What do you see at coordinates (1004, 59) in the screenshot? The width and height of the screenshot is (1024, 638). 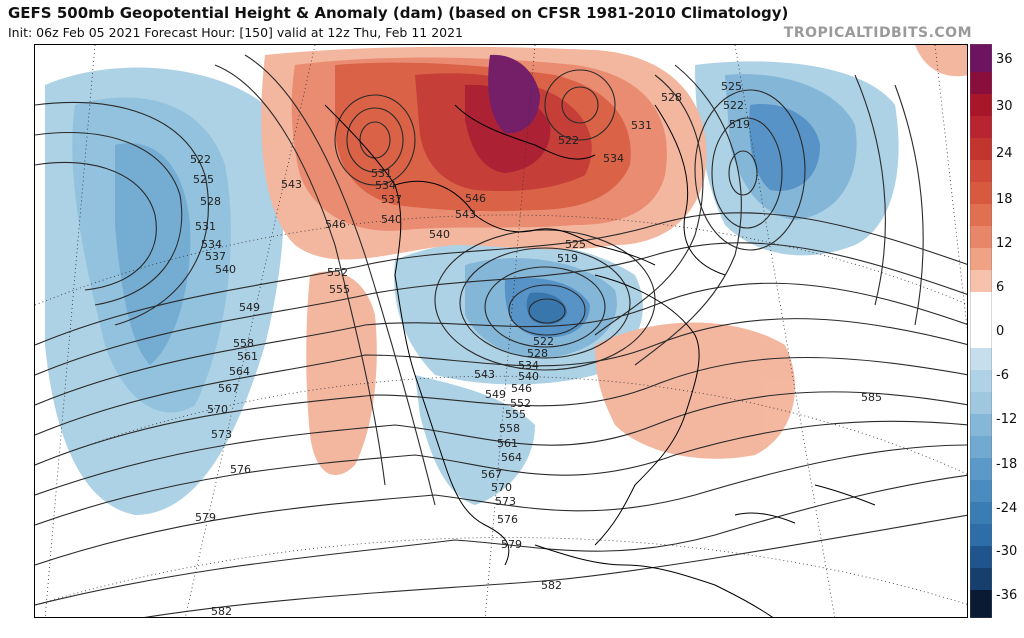 I see `colorbar-label: 36` at bounding box center [1004, 59].